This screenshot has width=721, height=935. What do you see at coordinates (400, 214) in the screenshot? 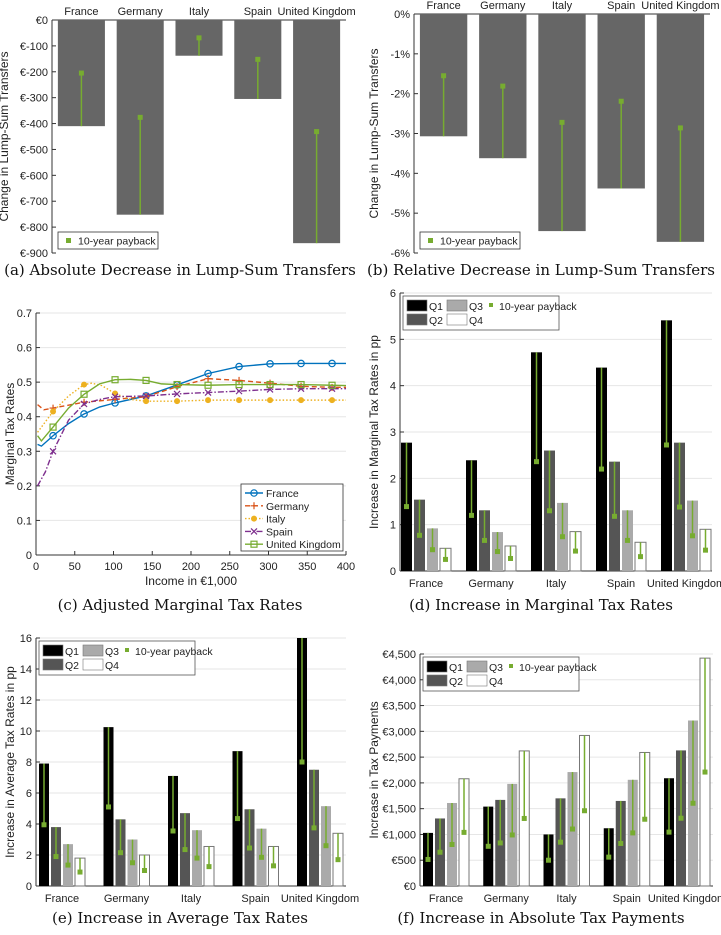
I see `y-tick-label: -5%` at bounding box center [400, 214].